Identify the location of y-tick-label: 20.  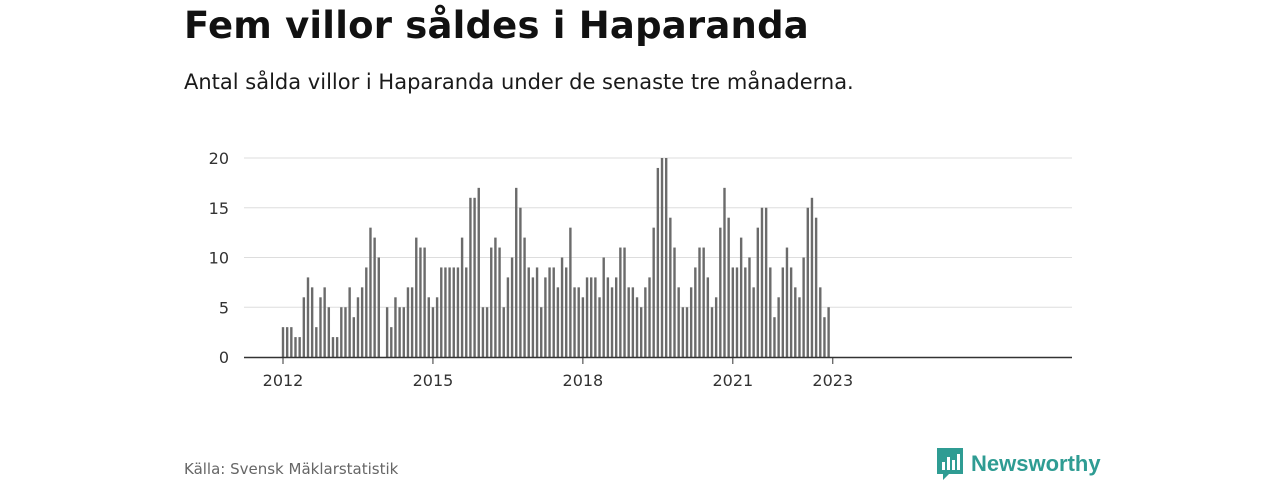
(219, 158).